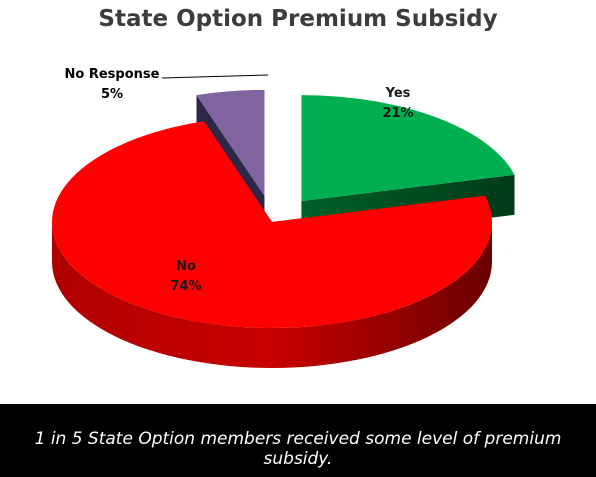 This screenshot has width=596, height=477. What do you see at coordinates (408, 148) in the screenshot?
I see `pie-slice-yes` at bounding box center [408, 148].